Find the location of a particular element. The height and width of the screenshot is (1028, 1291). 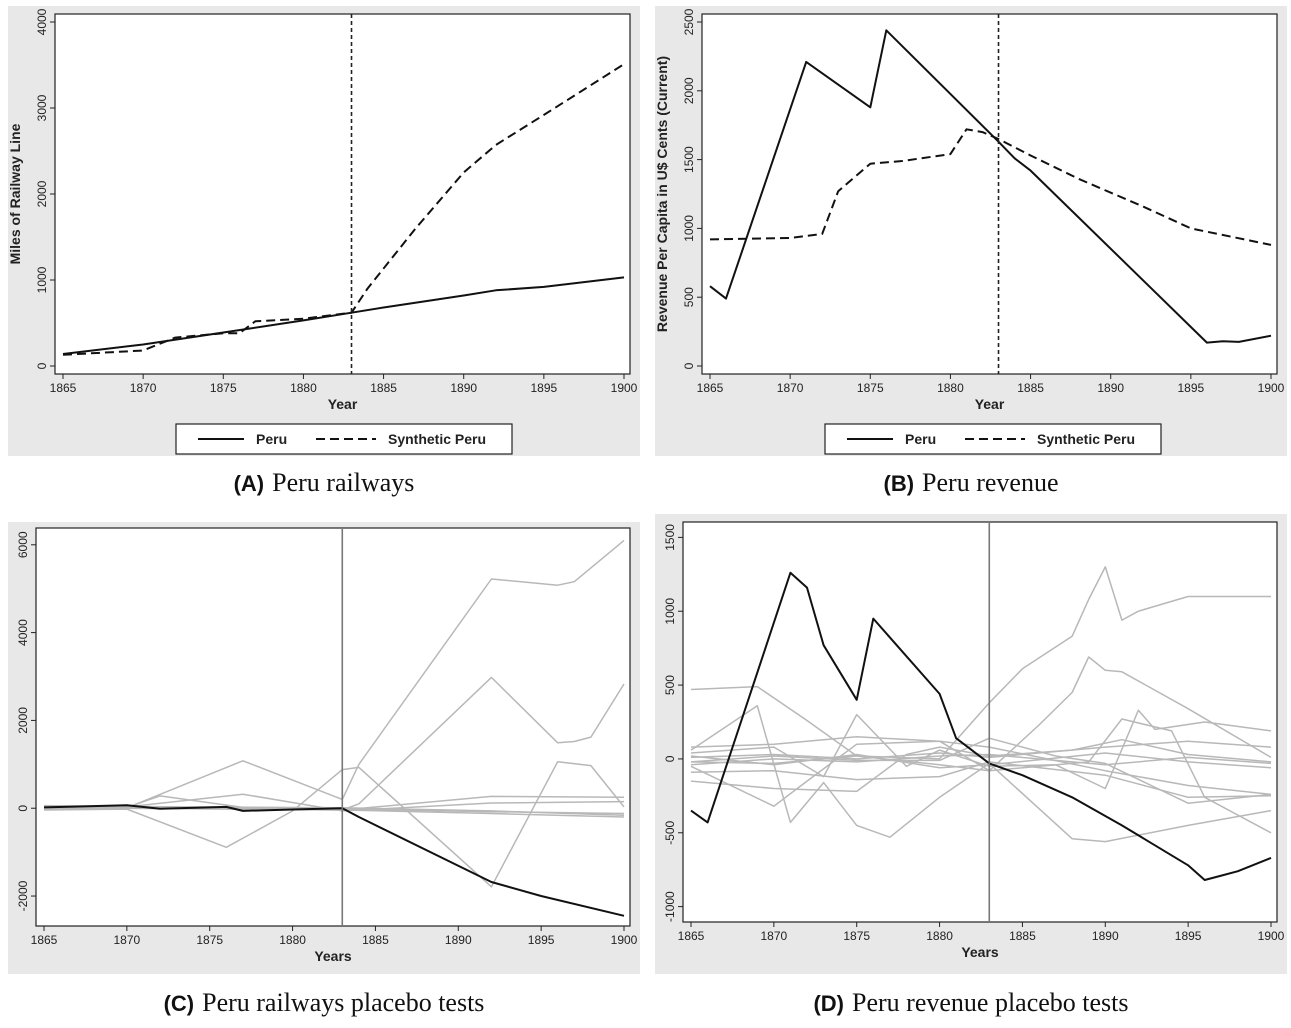

caption-d-tag: (D) is located at coordinates (829, 1003).